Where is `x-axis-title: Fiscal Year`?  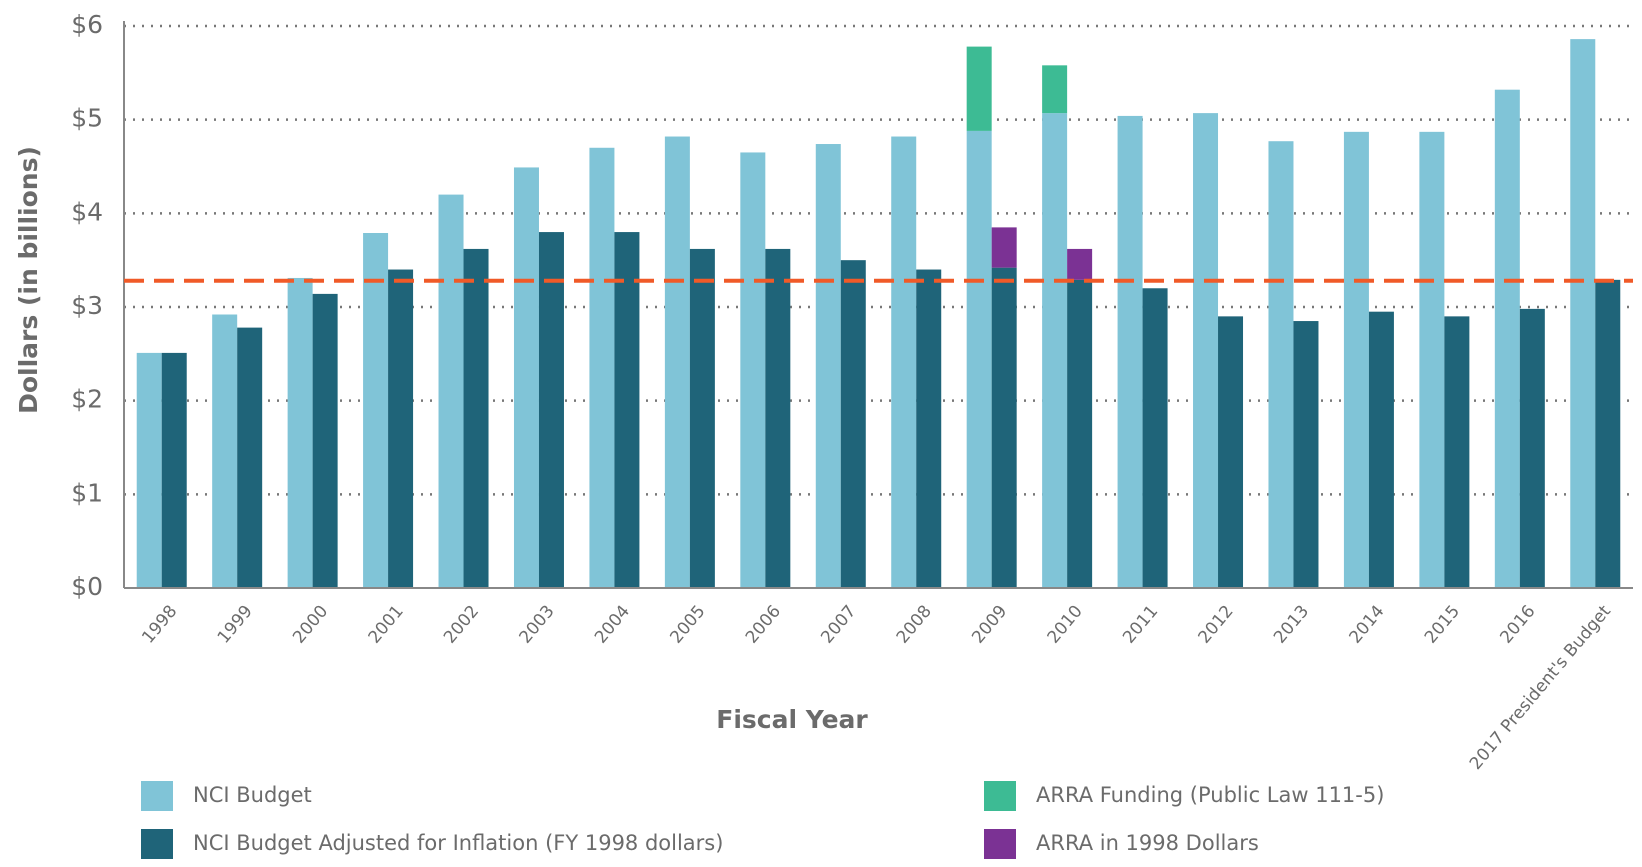 x-axis-title: Fiscal Year is located at coordinates (792, 719).